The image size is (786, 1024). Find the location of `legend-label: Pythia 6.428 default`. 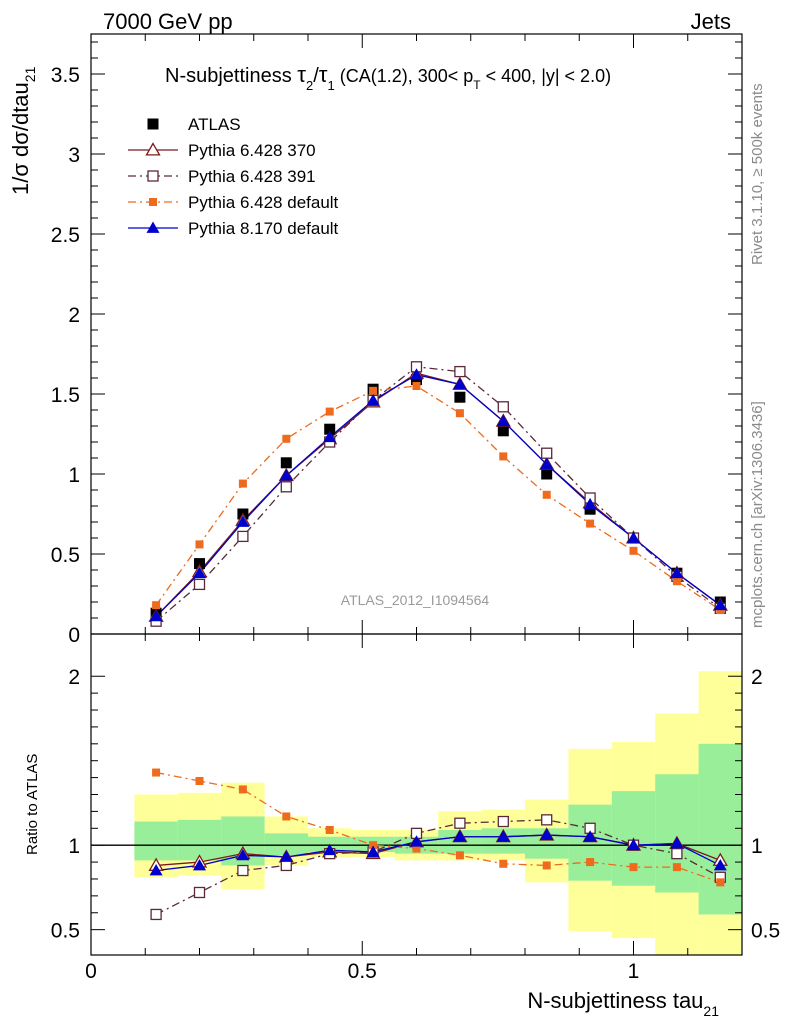

legend-label: Pythia 6.428 default is located at coordinates (263, 202).